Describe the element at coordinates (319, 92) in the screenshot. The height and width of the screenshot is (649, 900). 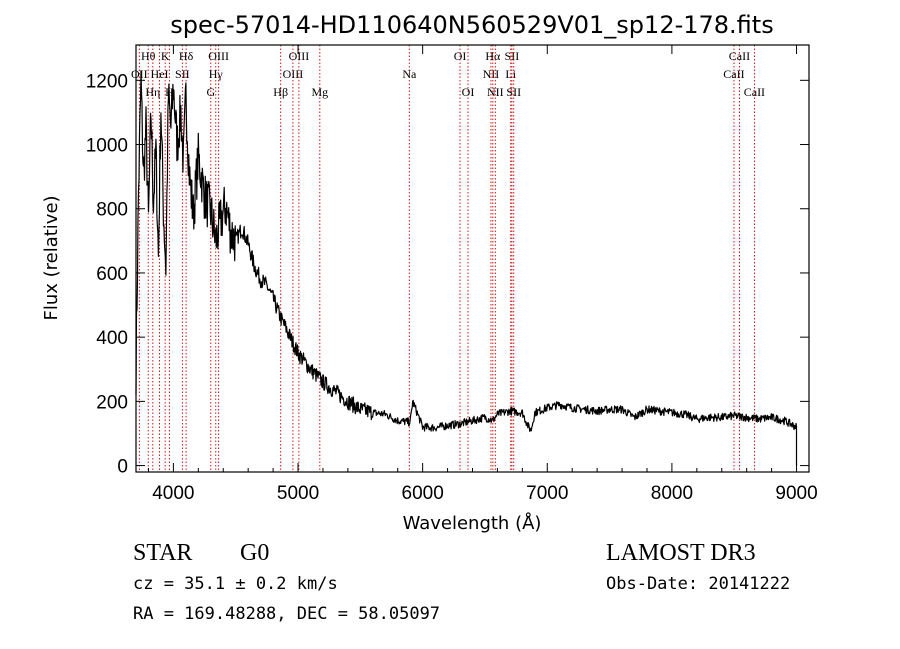
I see `line-label-14: Mg` at that location.